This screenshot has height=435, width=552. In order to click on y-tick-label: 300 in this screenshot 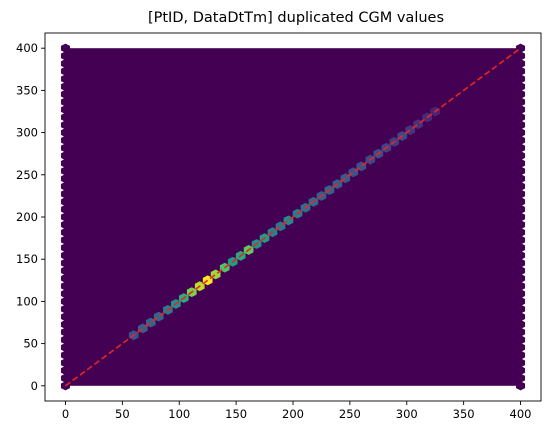, I will do `click(27, 133)`.